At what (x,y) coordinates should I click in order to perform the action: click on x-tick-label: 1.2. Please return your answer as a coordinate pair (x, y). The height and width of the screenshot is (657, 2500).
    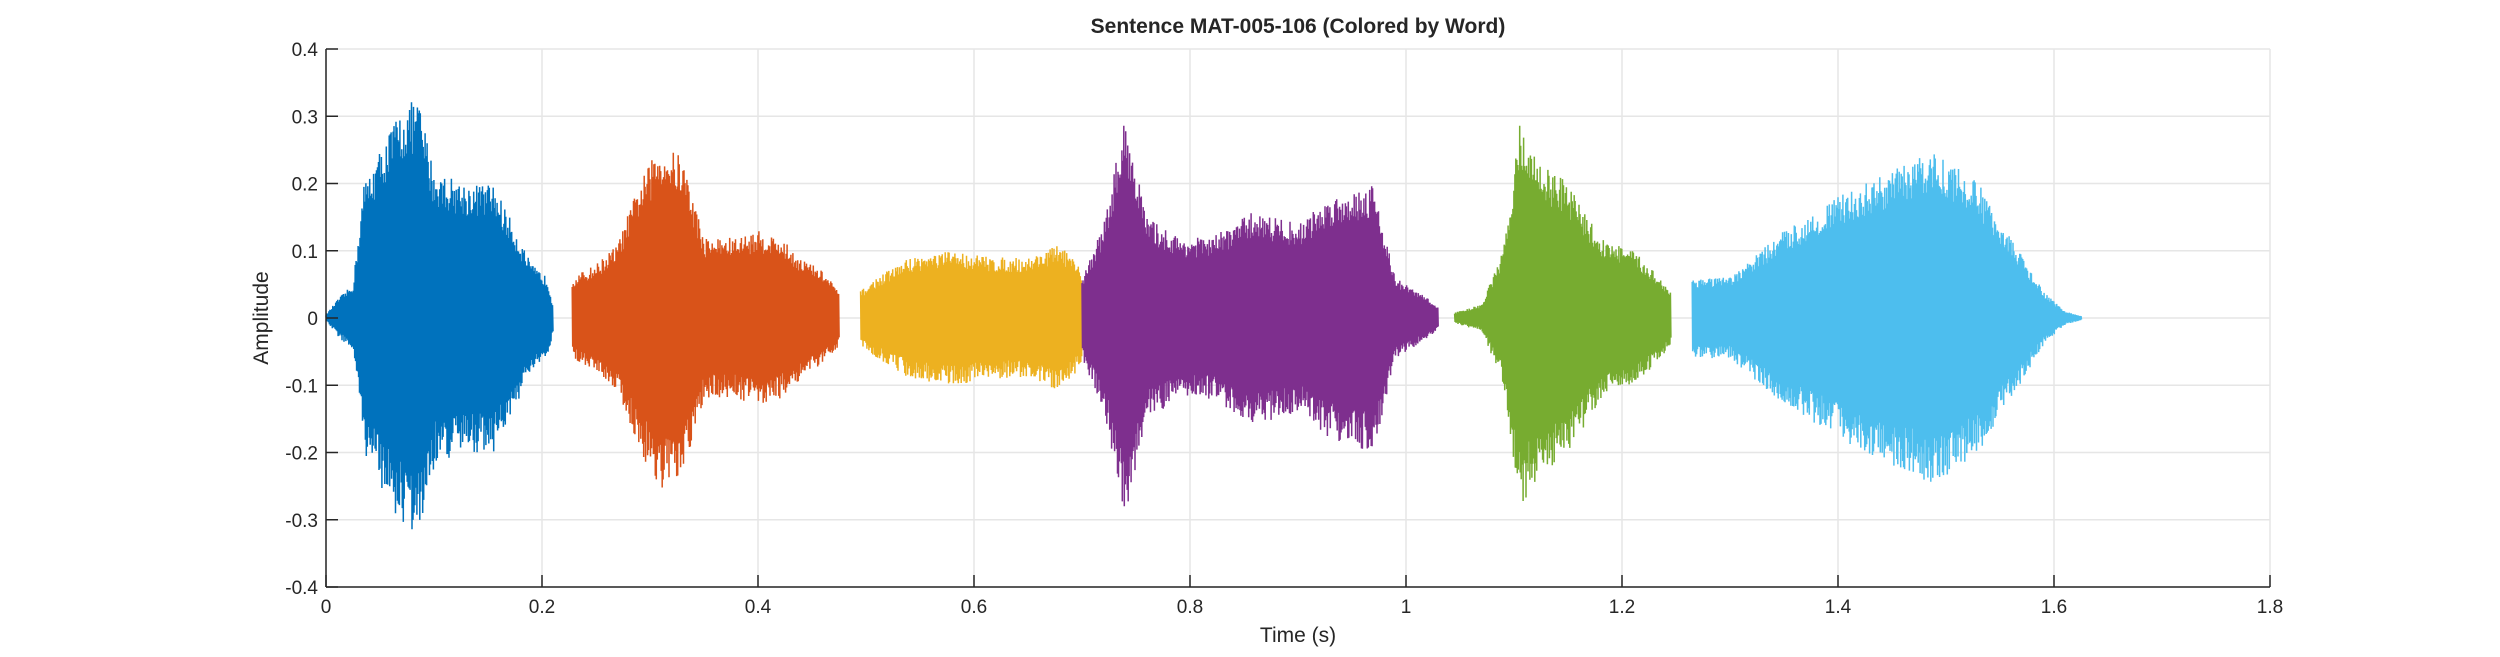
    Looking at the image, I should click on (1622, 607).